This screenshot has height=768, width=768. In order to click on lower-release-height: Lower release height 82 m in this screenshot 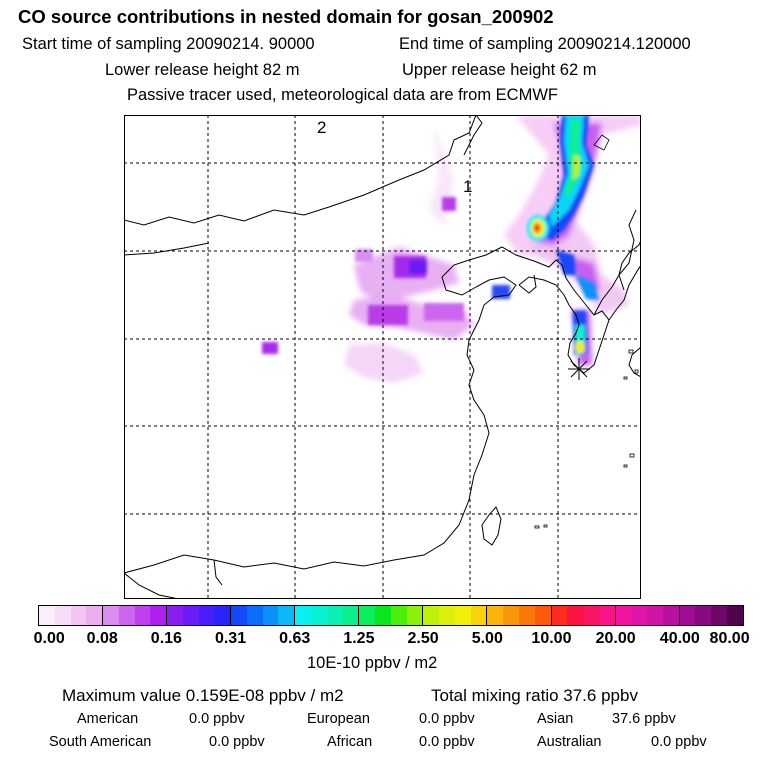, I will do `click(202, 70)`.